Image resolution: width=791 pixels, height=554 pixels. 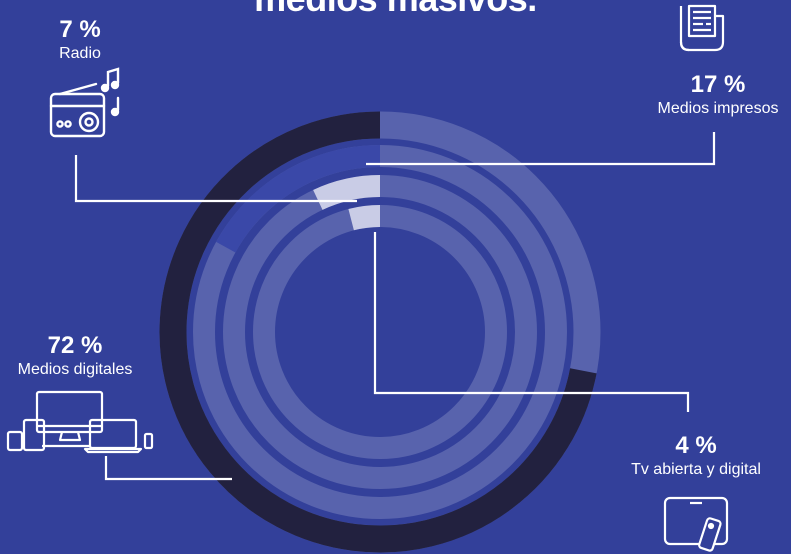 I want to click on label-digitales: 72 % Medios digitales, so click(x=75, y=356).